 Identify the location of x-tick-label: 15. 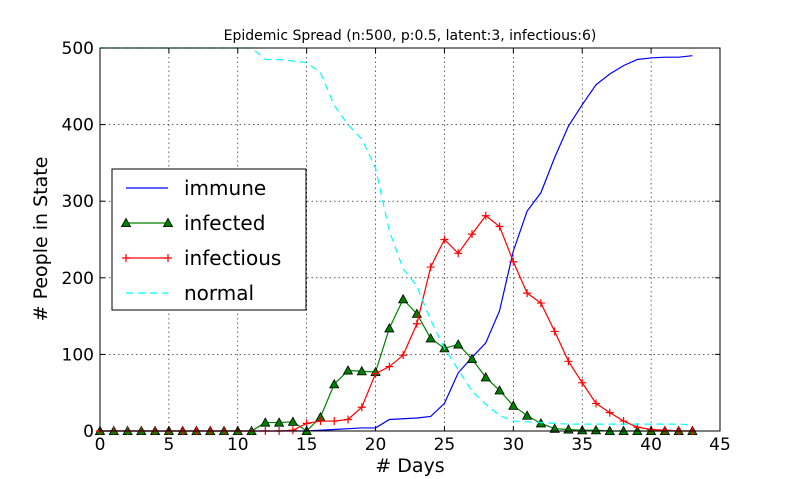
(307, 445).